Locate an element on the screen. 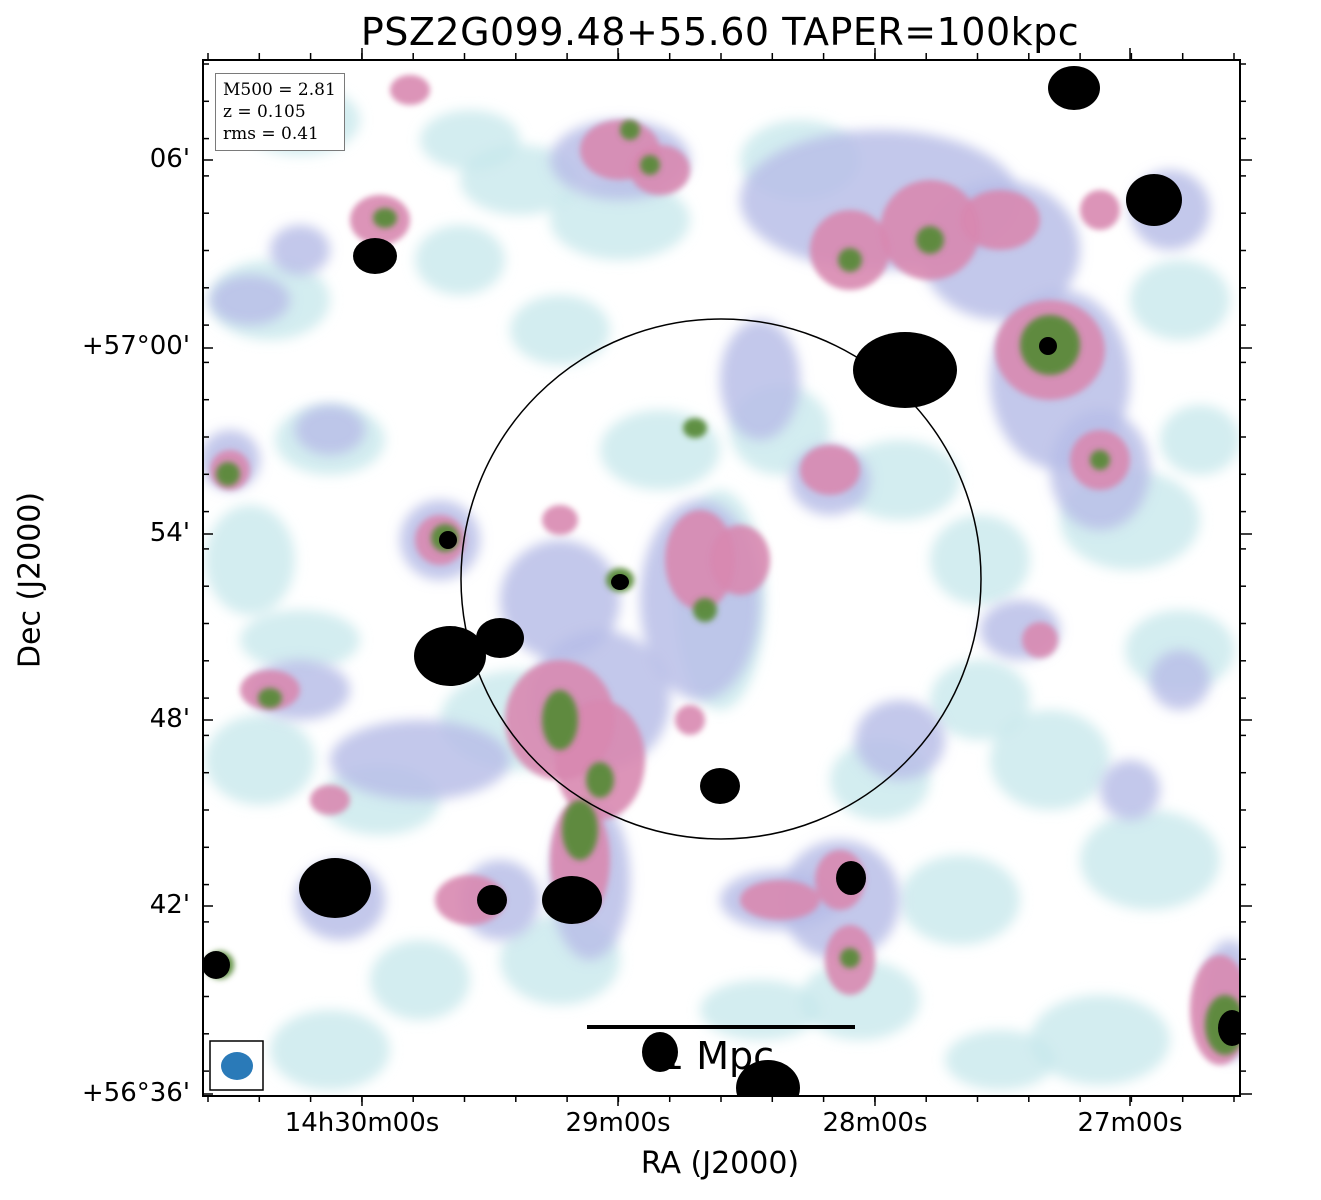 Image resolution: width=1321 pixels, height=1200 pixels. figure-title: PSZ2G099.48+55.60 TAPER=100kpc is located at coordinates (720, 32).